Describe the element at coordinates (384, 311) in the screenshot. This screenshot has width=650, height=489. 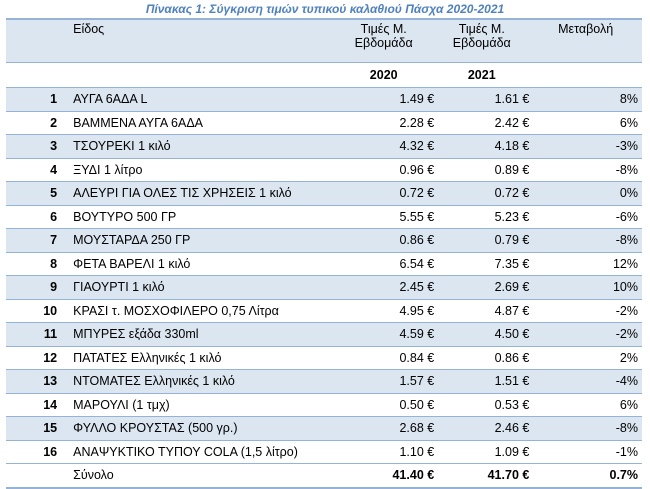
I see `row-price-2020: 4.95 €` at that location.